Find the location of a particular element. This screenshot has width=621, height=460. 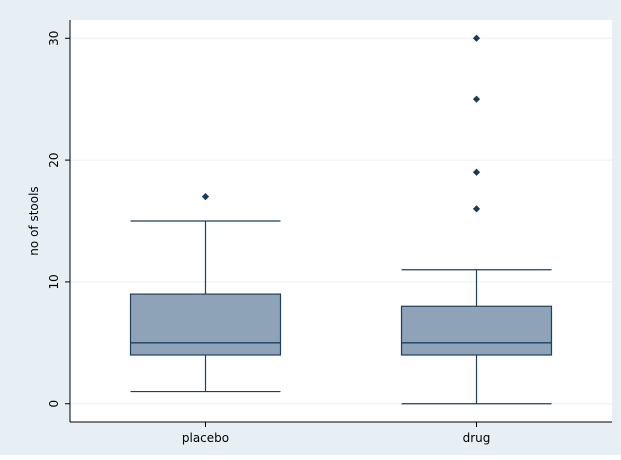

y-axis-title: no of stools is located at coordinates (34, 220).